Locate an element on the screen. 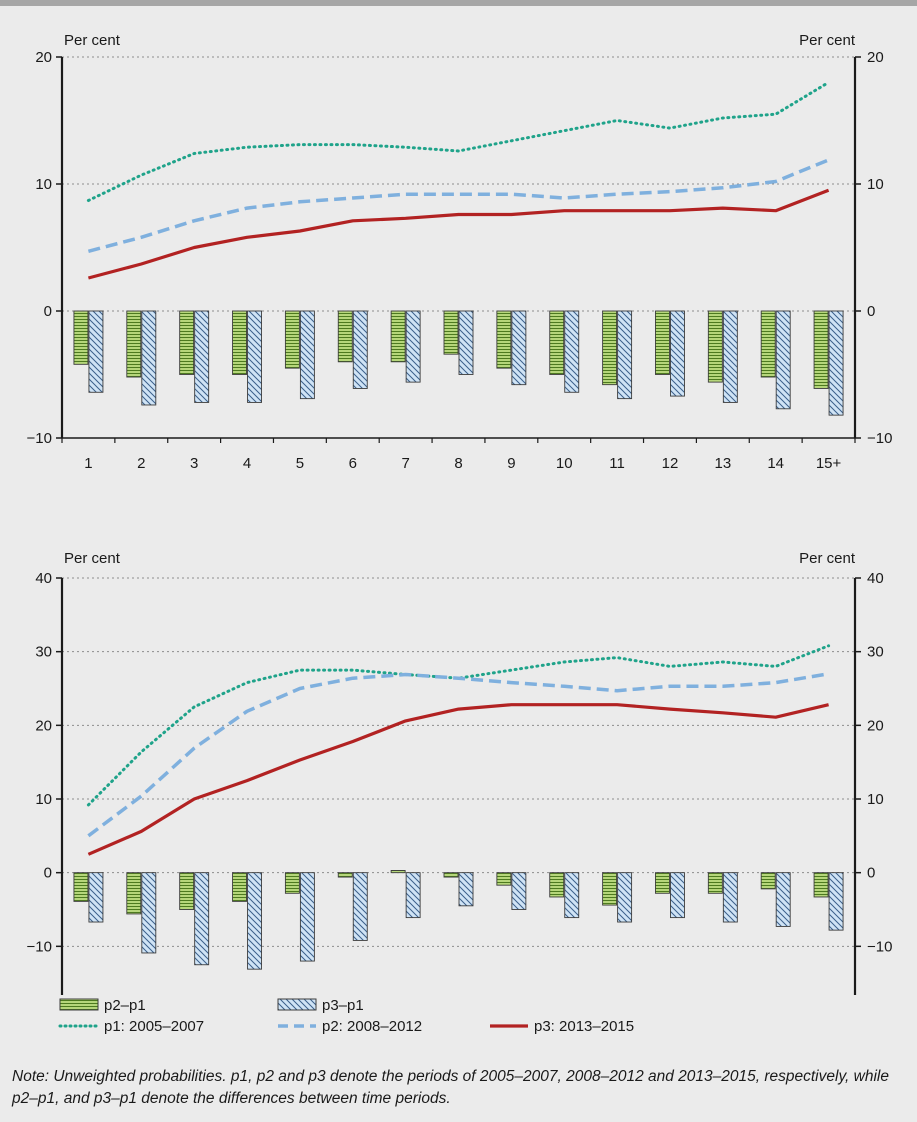  legend-swatch-p3-p1 is located at coordinates (297, 1004).